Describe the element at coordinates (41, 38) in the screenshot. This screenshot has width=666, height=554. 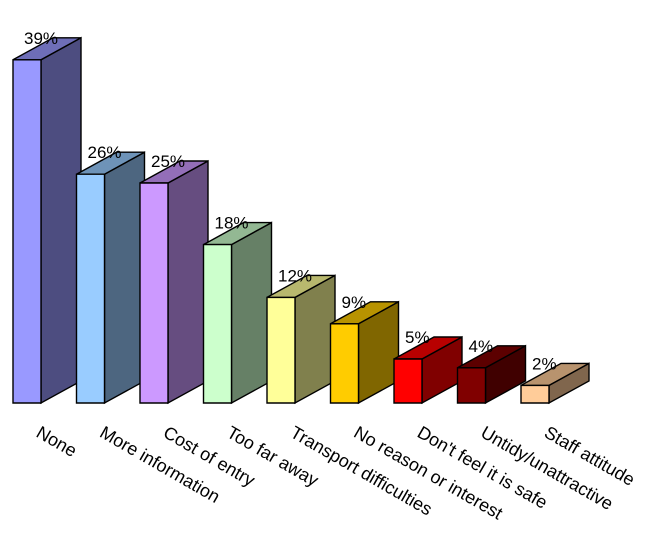
I see `data-label: 39%` at that location.